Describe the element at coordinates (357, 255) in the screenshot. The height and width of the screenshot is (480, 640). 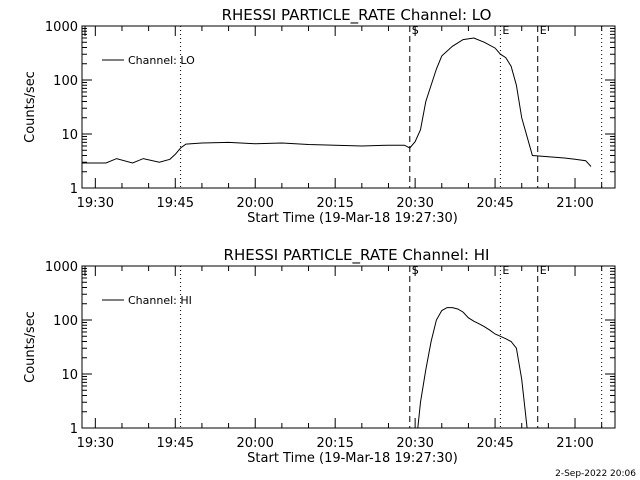
I see `chart-title: RHESSI PARTICLE_RATE Channel: HI` at that location.